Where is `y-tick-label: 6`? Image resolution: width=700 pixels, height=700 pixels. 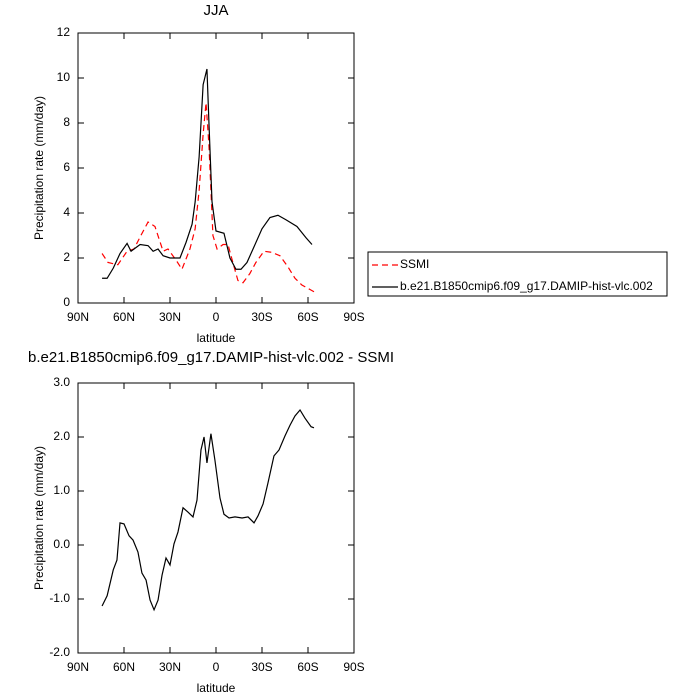
y-tick-label: 6 is located at coordinates (66, 167).